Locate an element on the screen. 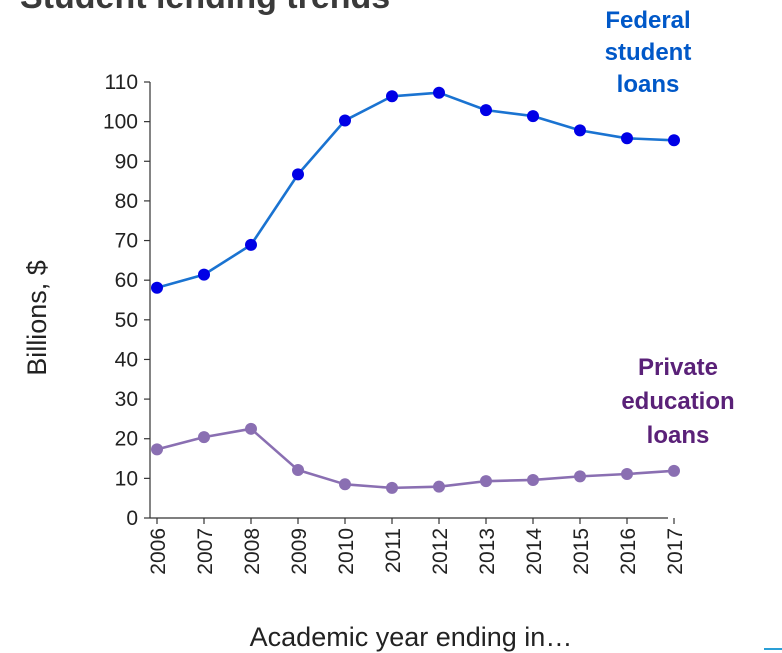 Image resolution: width=782 pixels, height=653 pixels. series-label: Federal is located at coordinates (647, 20).